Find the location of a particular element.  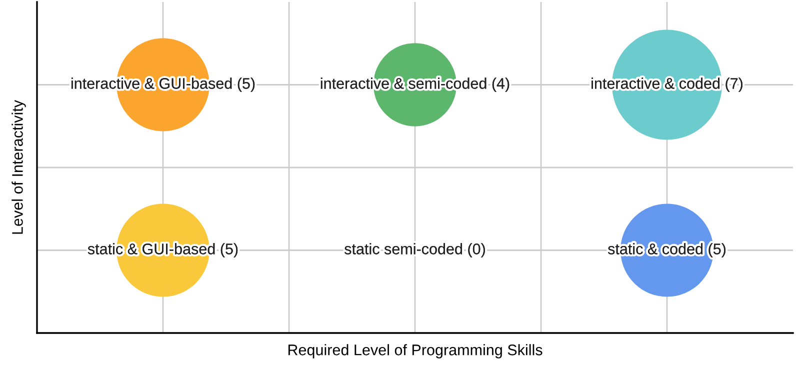

text: Required Level of Programming Skills is located at coordinates (415, 351).